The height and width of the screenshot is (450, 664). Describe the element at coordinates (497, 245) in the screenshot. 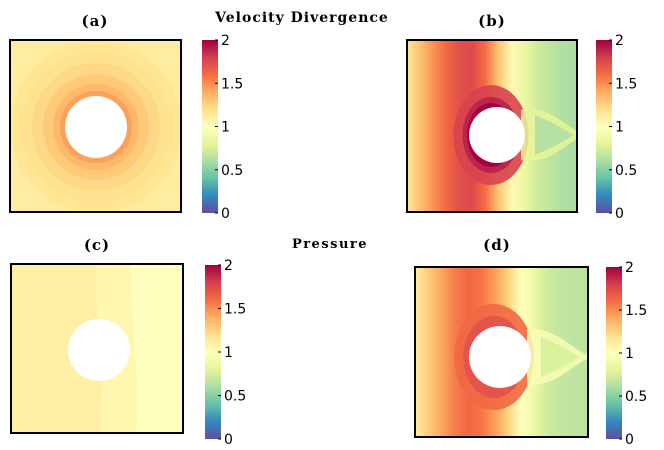

I see `panel-label: (d)` at that location.